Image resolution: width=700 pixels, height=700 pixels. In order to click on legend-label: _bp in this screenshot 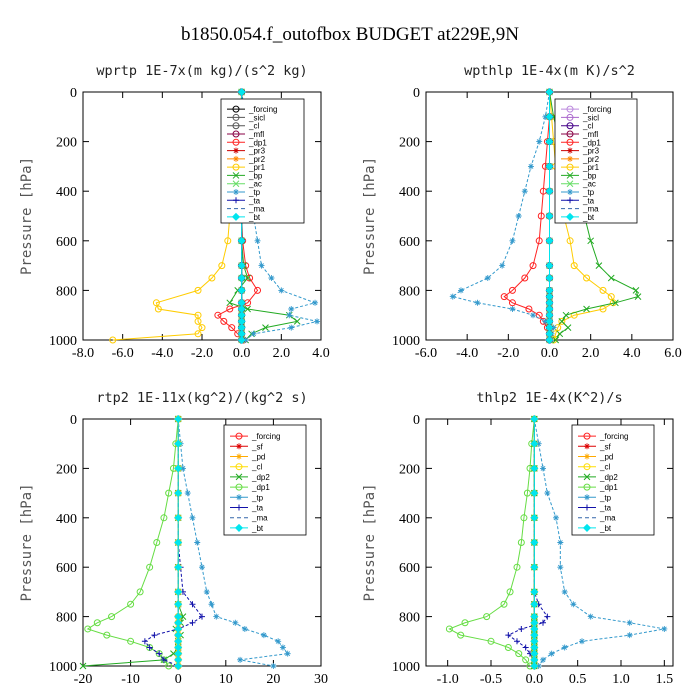, I will do `click(255, 175)`.